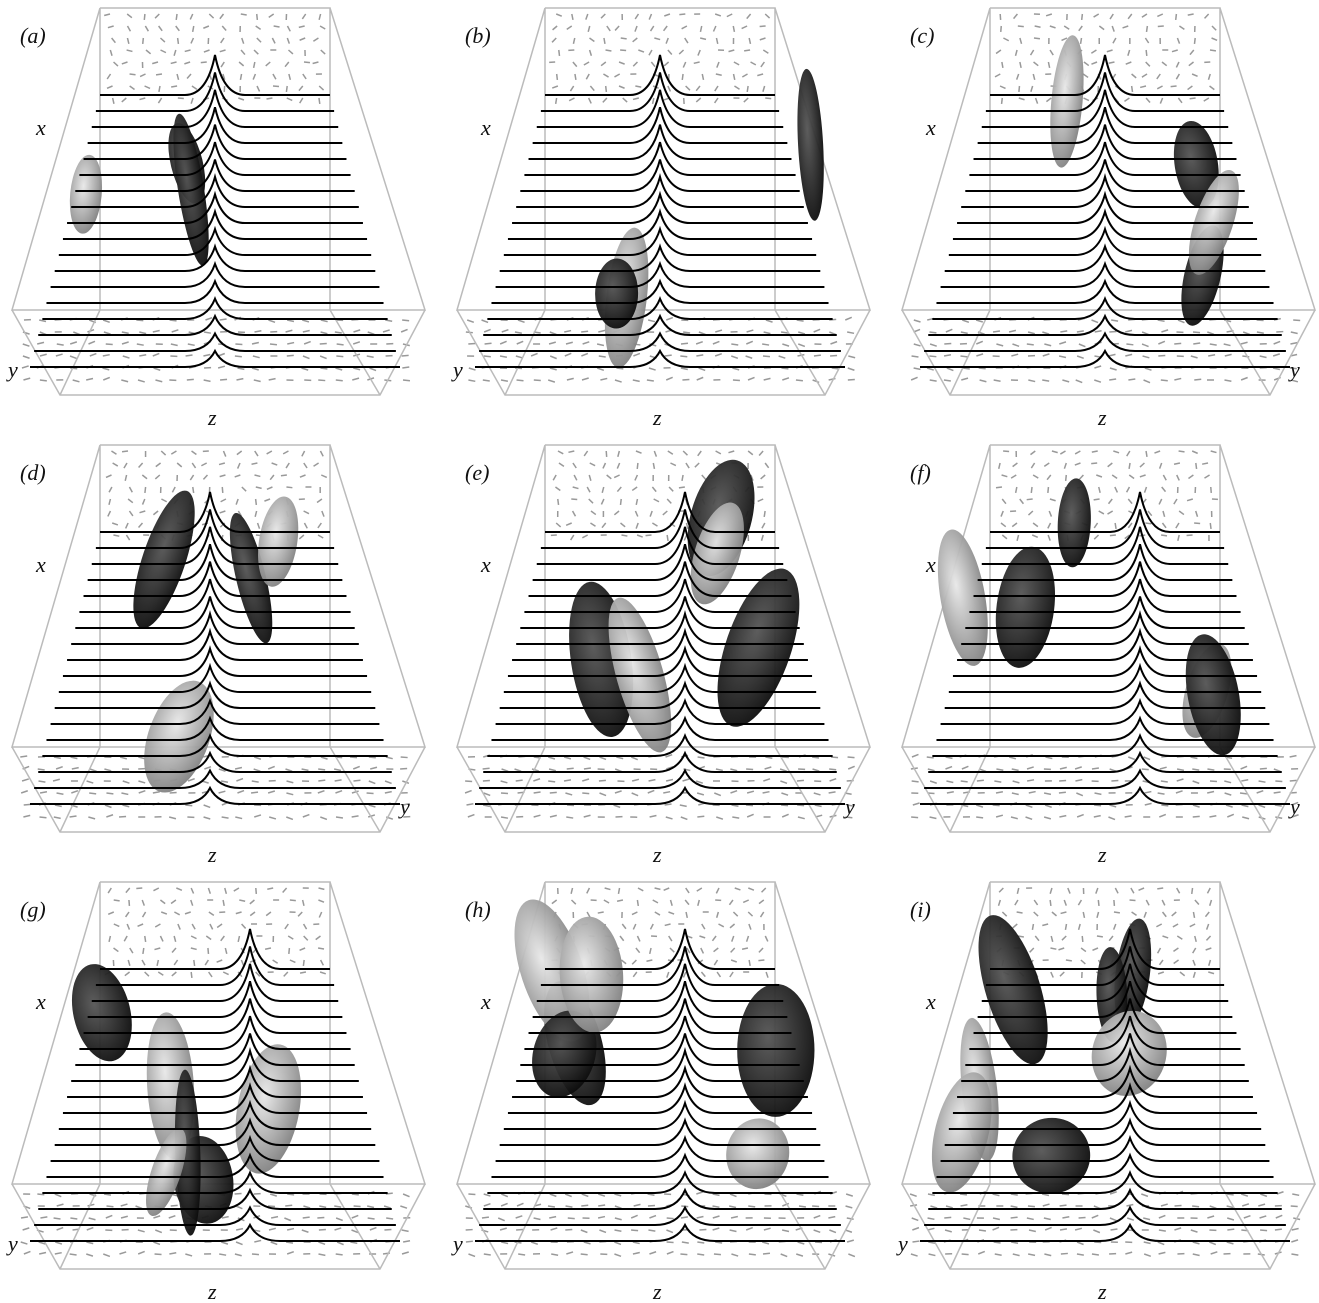 This screenshot has height=1303, width=1319. I want to click on y-axis-label: y, so click(404, 806).